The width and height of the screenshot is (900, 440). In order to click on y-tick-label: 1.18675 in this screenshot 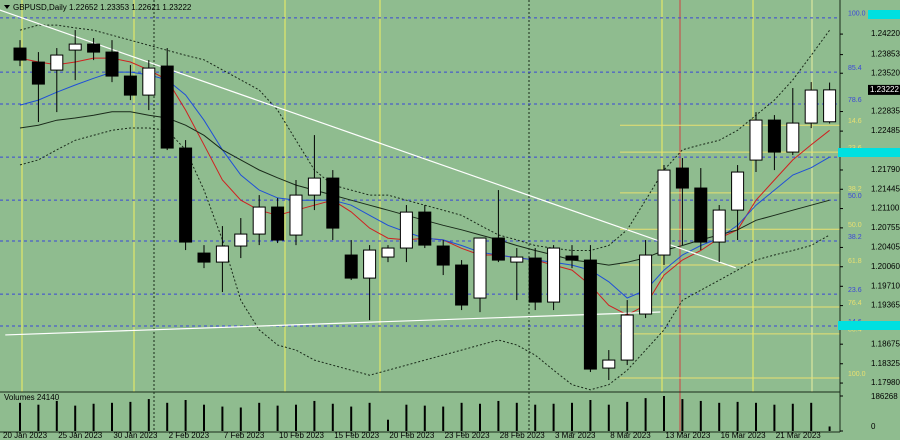, I will do `click(885, 343)`.